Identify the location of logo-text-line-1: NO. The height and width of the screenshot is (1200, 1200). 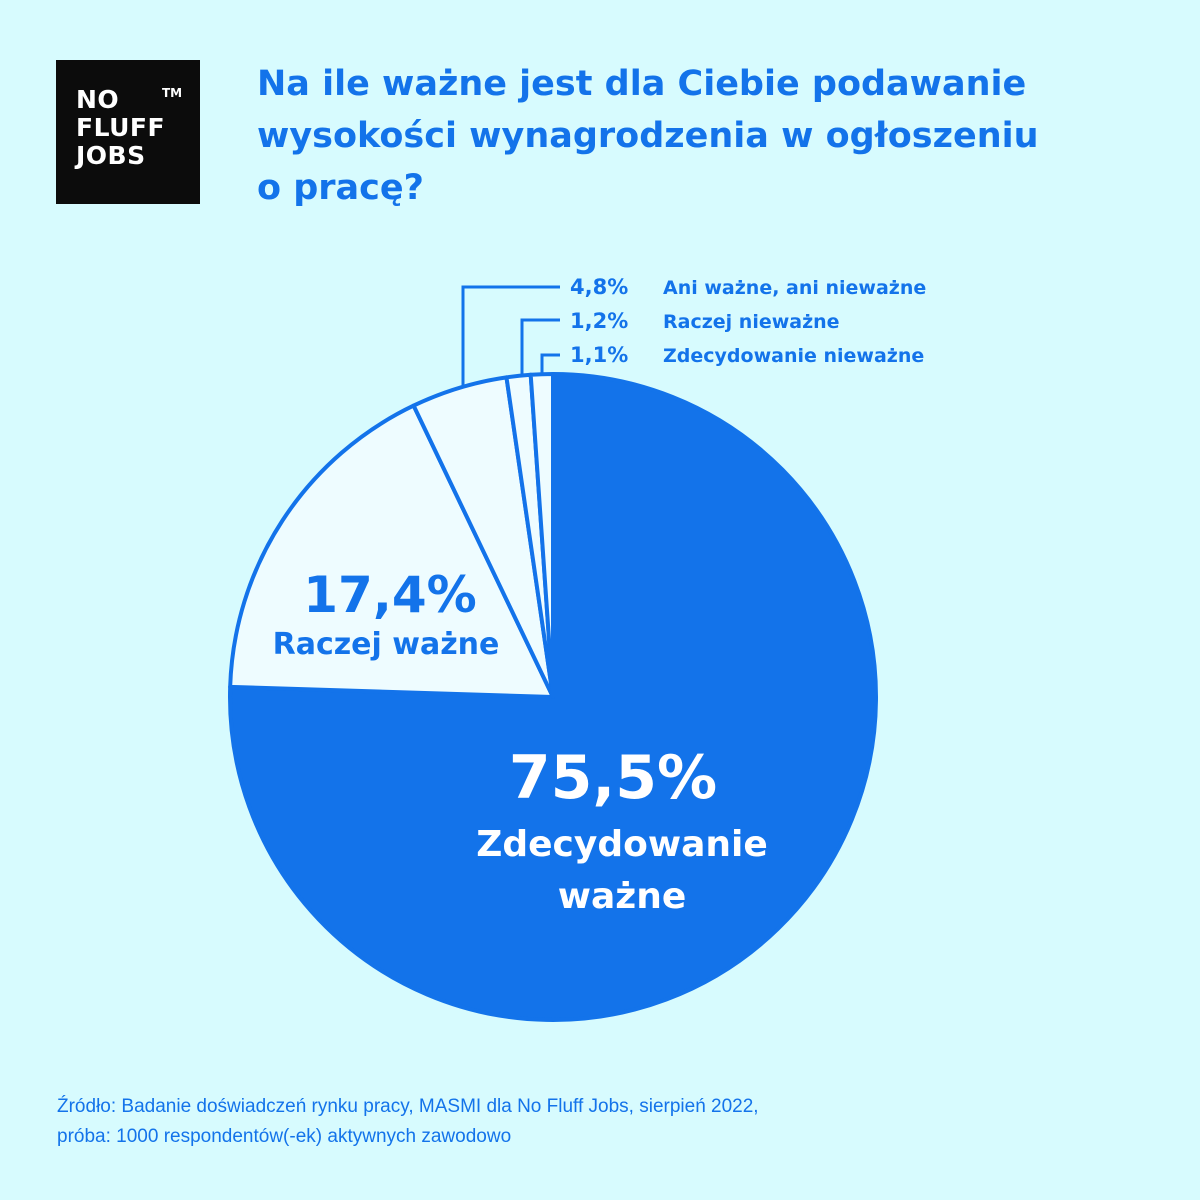
(98, 99).